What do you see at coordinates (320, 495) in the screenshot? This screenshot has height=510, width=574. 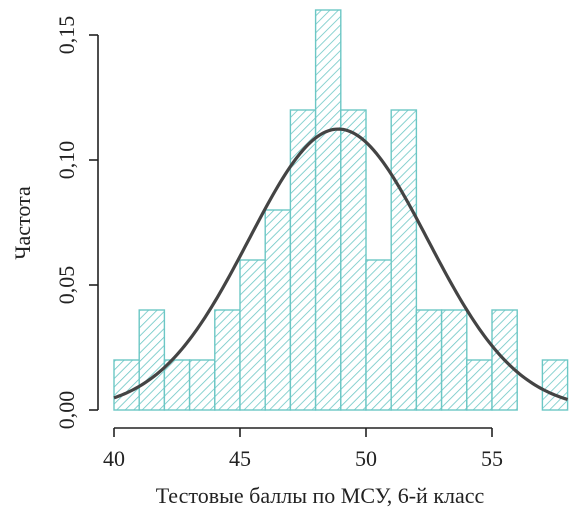 I see `x-axis-title: Тестовые баллы по МСУ, 6-й класс` at bounding box center [320, 495].